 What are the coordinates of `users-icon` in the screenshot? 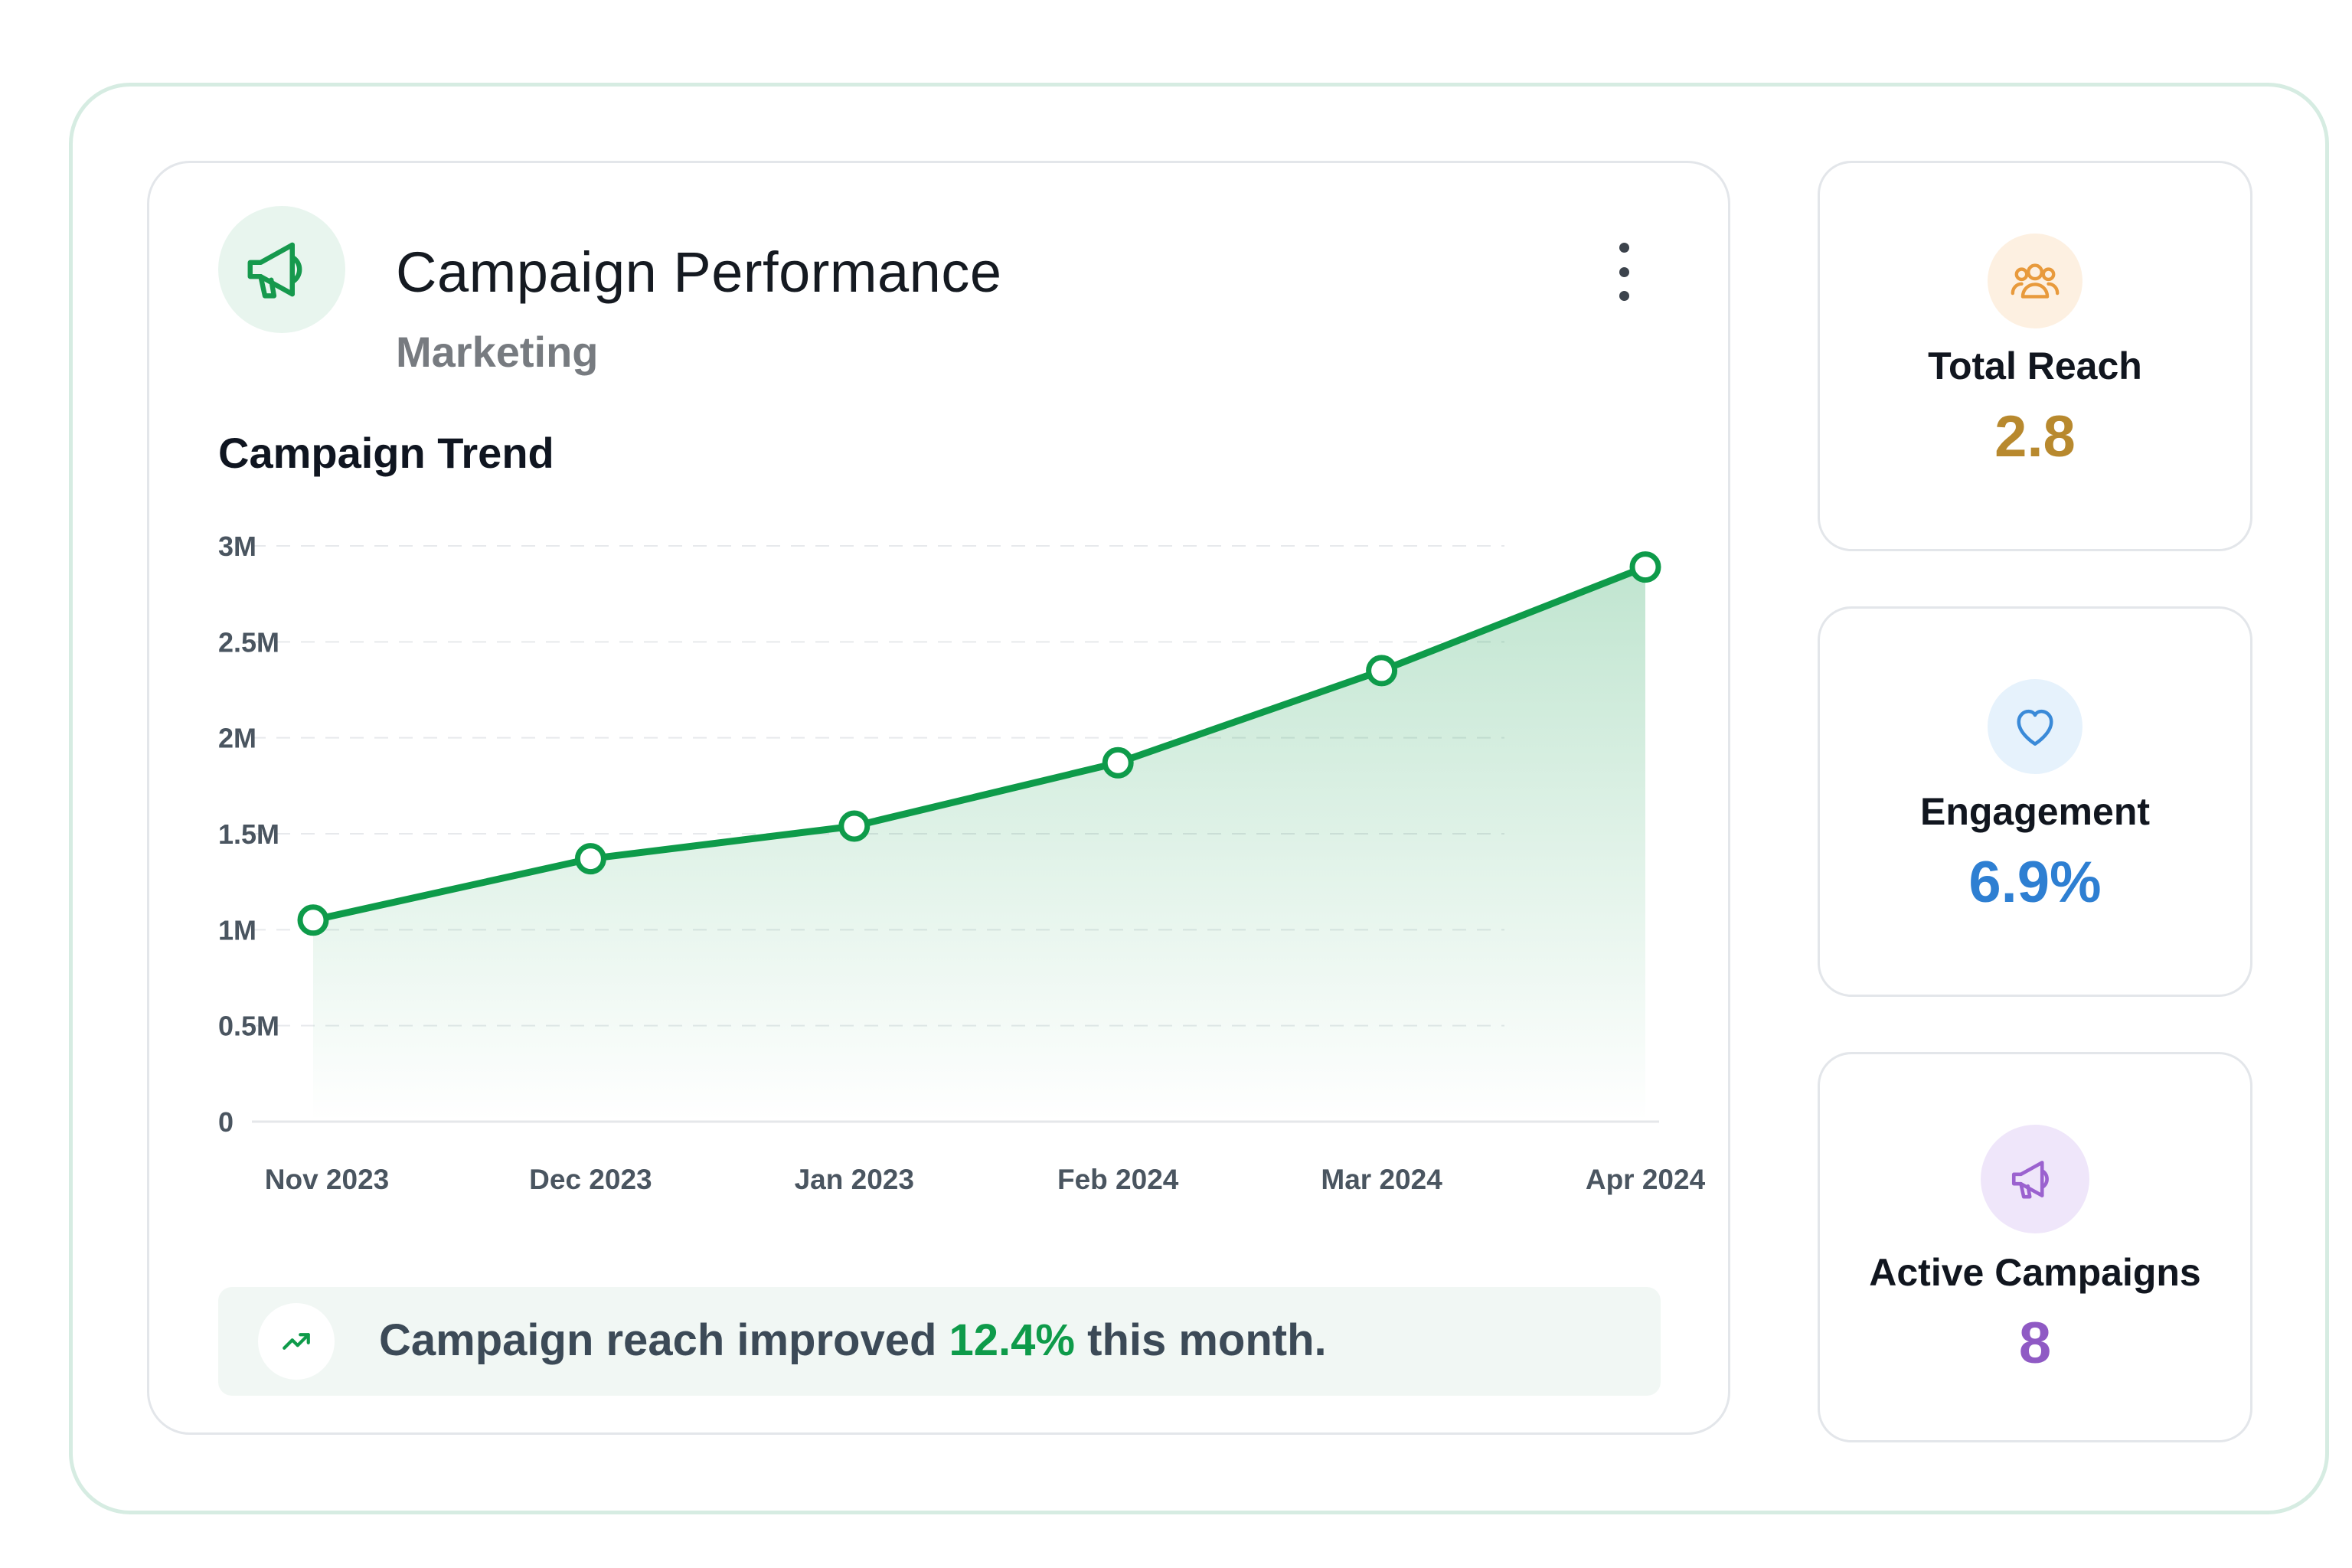 It's located at (2035, 281).